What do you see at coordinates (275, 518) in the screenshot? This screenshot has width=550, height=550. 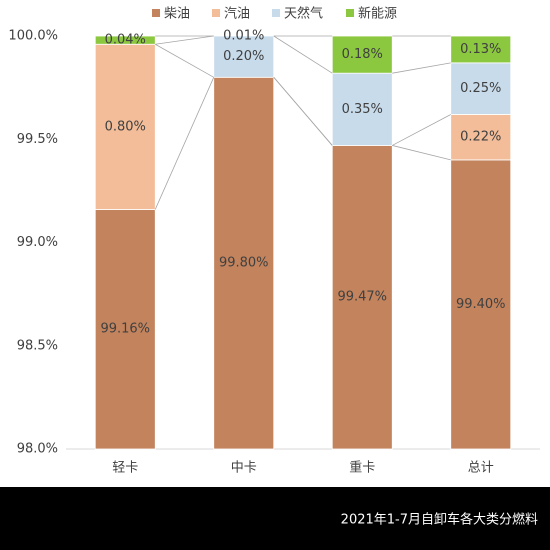 I see `footer` at bounding box center [275, 518].